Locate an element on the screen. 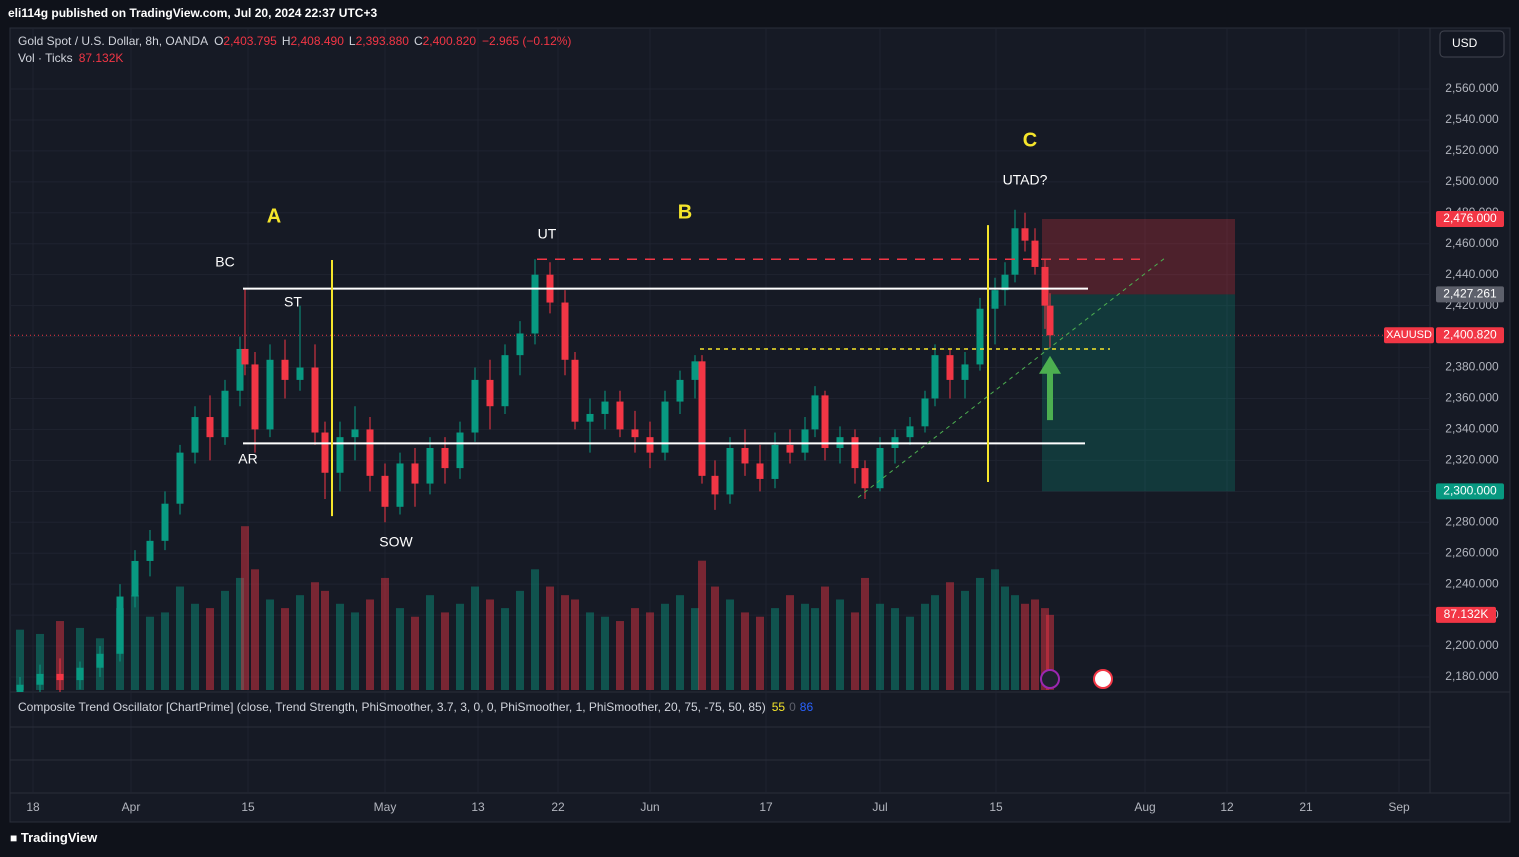 The image size is (1519, 857). y-tick-label: 2,320.000 is located at coordinates (1472, 460).